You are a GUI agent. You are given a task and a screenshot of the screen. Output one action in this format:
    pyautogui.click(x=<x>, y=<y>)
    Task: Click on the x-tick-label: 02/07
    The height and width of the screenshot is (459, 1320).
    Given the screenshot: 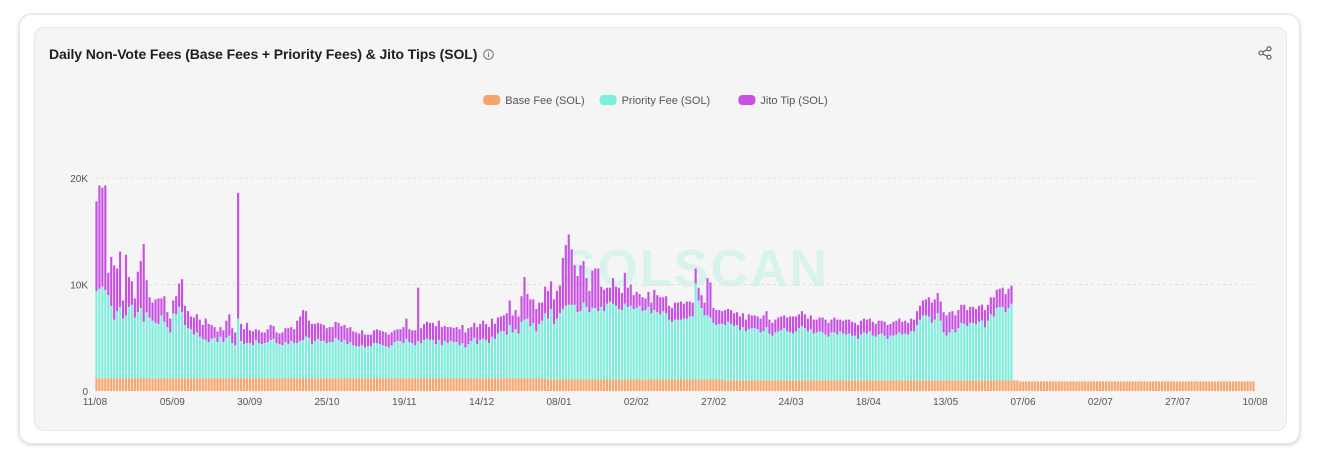 What is the action you would take?
    pyautogui.click(x=1100, y=402)
    